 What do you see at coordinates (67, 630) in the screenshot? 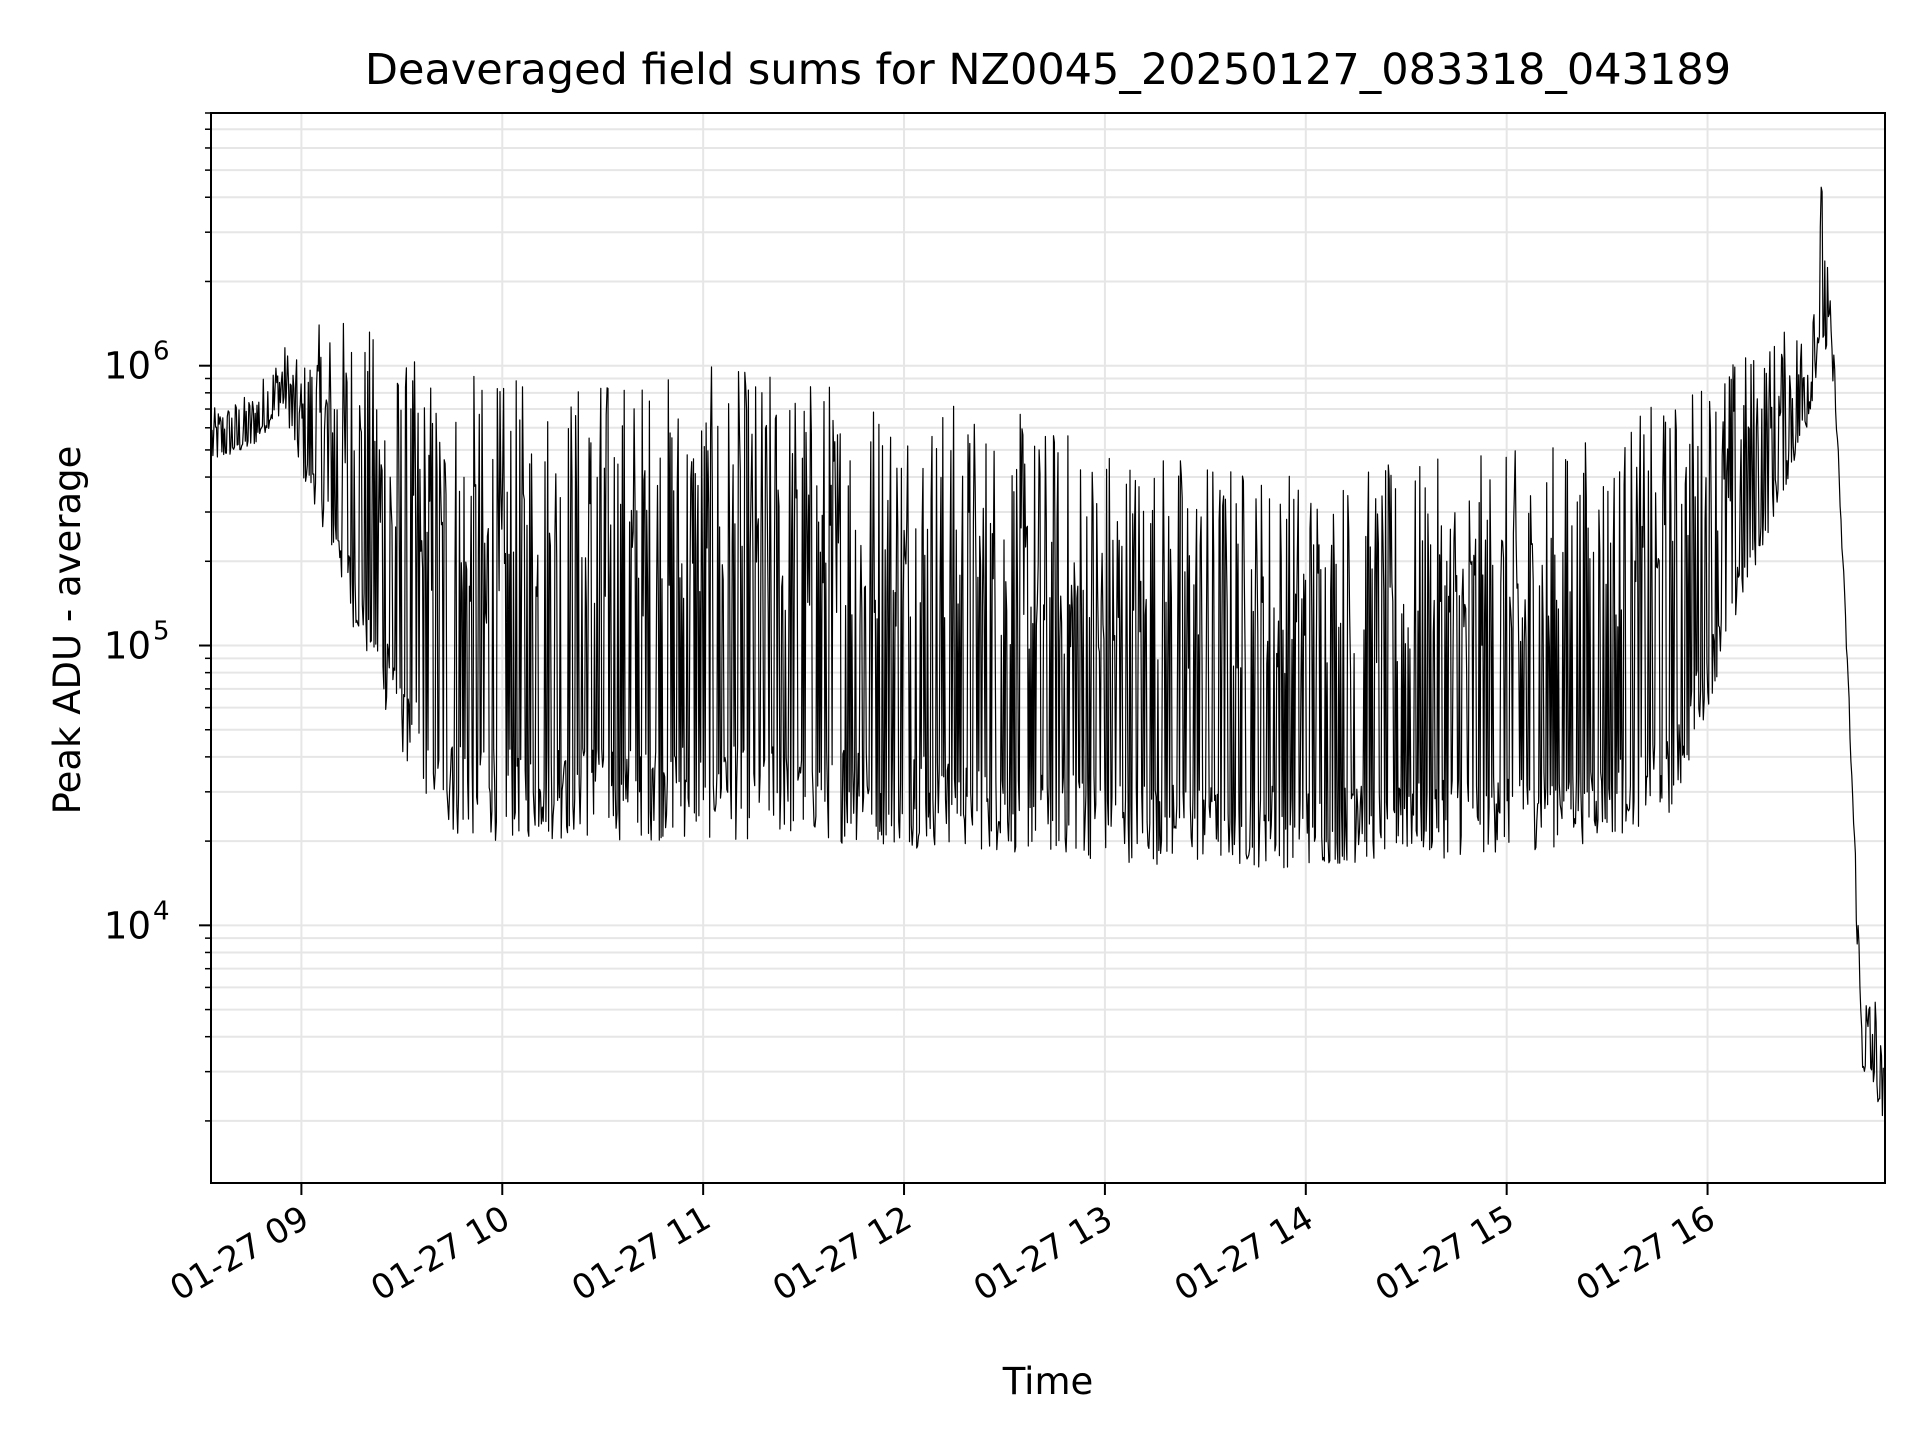
I see `y-axis-label: Peak ADU - average` at bounding box center [67, 630].